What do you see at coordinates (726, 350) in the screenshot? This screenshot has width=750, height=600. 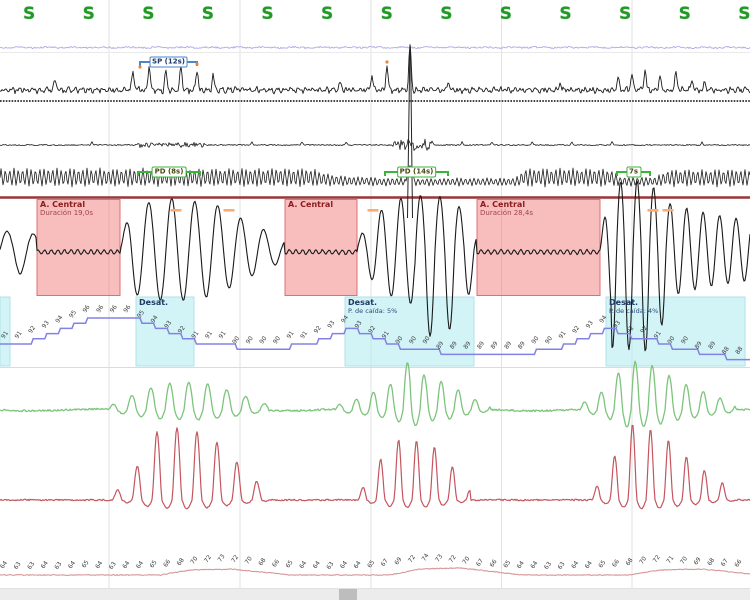 I see `spo2-value: 88` at bounding box center [726, 350].